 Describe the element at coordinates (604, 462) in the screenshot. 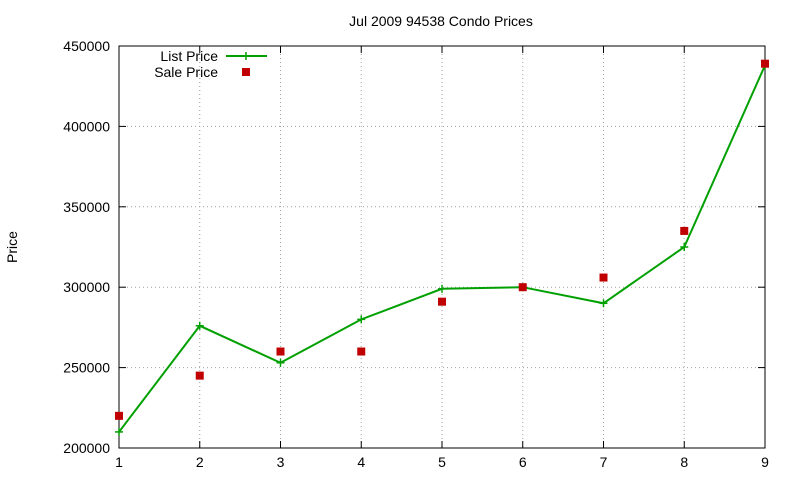

I see `x-tick-label: 7` at that location.